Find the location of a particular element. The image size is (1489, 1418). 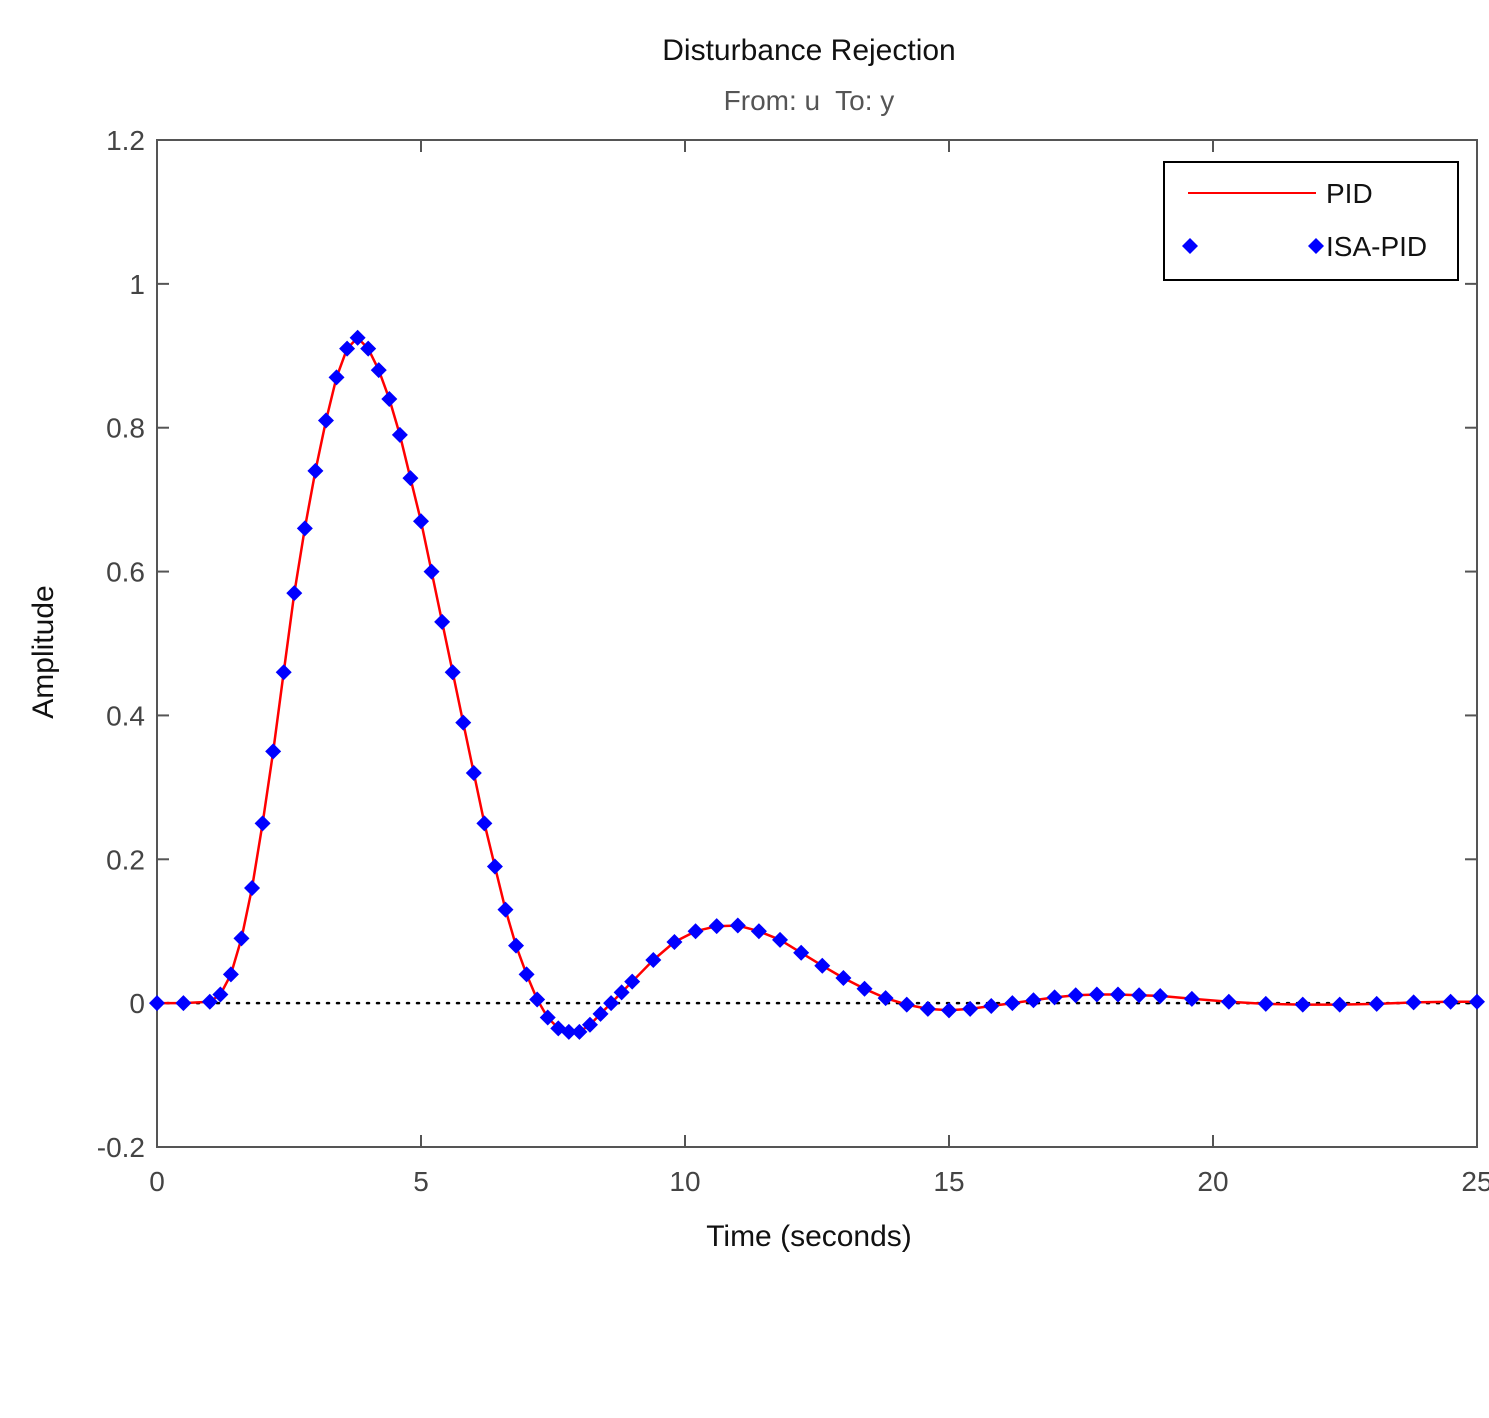

legend-swatch-isa-pid is located at coordinates (1190, 246).